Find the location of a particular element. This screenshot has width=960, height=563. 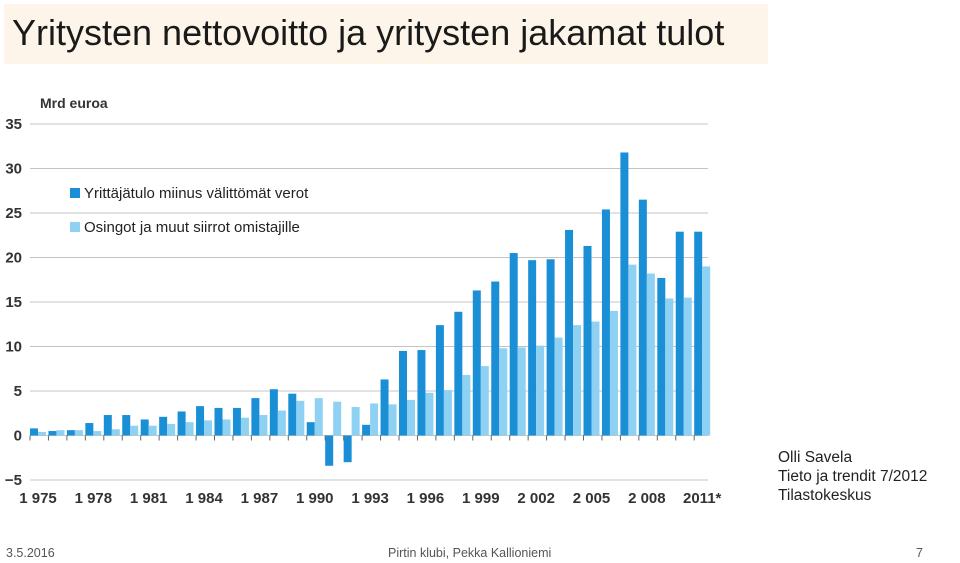

legend-swatch is located at coordinates (75, 193).